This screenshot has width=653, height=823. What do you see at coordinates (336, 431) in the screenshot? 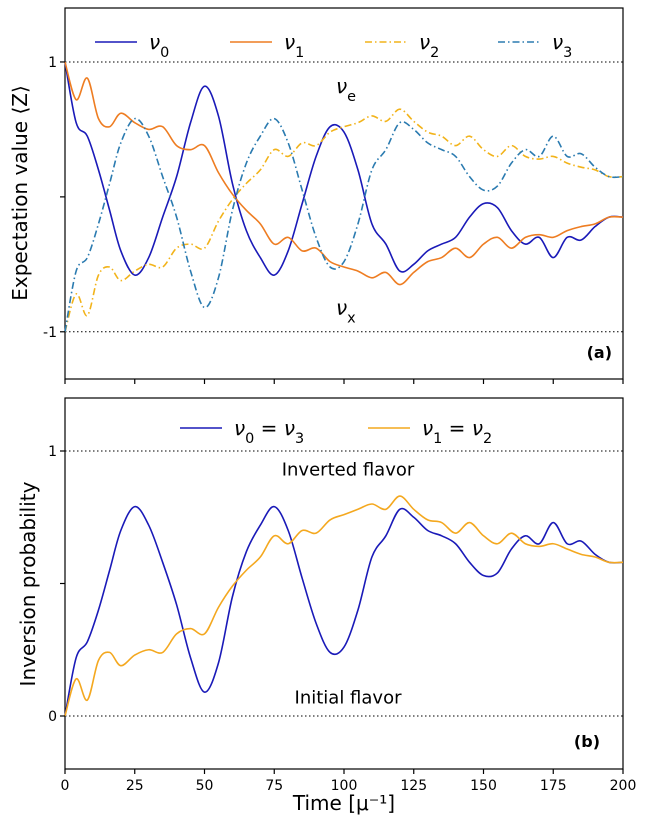
I see `panel-b-legend: ν0 = ν3 ν1 = ν2` at bounding box center [336, 431].